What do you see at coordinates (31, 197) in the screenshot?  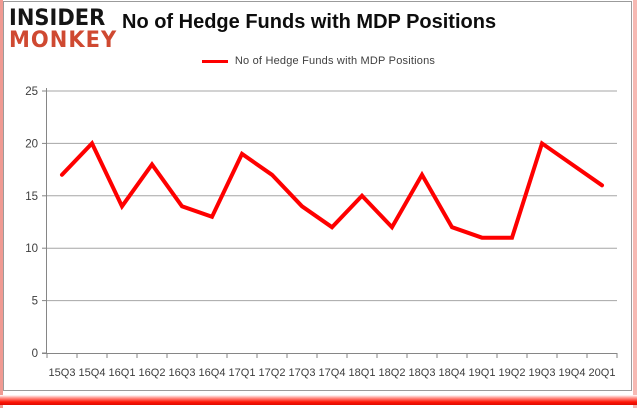 I see `y-tick-label-15: 15` at bounding box center [31, 197].